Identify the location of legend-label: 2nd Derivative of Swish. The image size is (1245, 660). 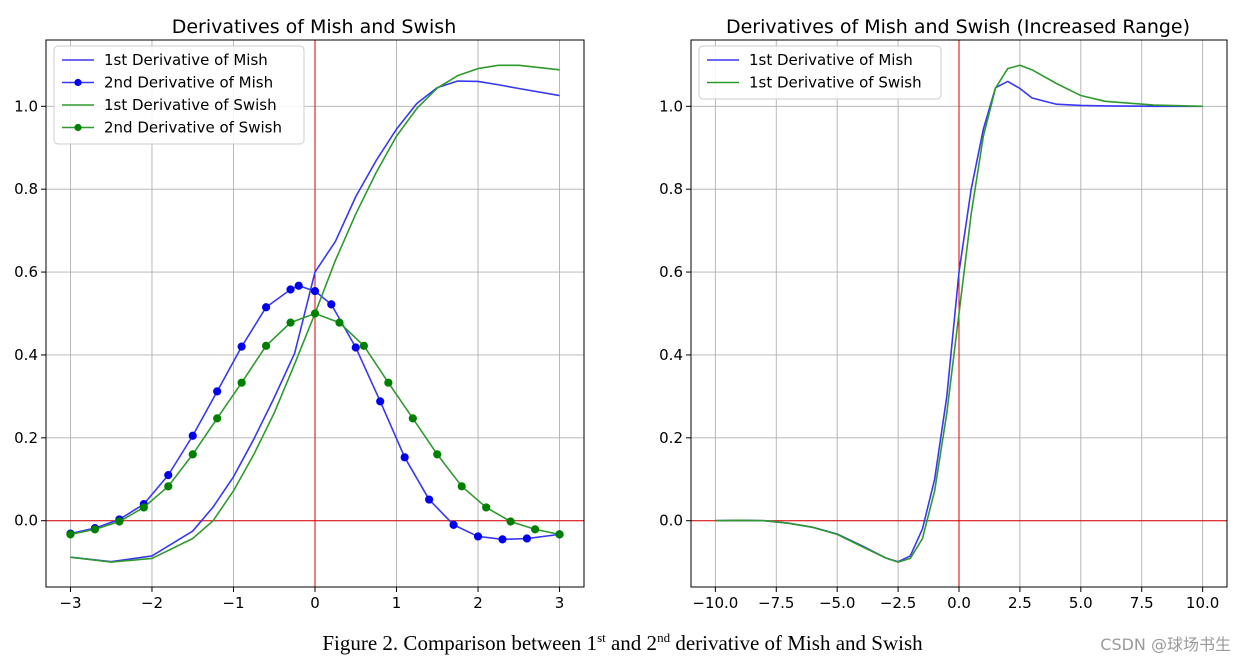
(193, 128).